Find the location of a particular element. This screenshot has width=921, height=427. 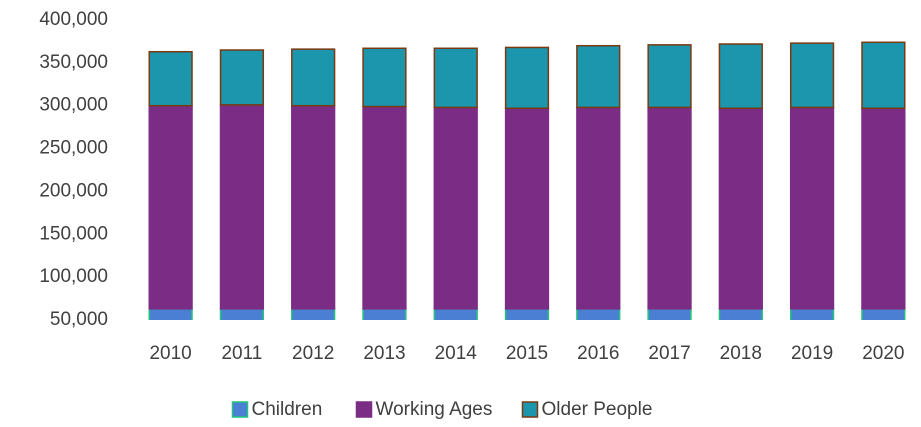

x-tick-label: 2011 is located at coordinates (241, 353).